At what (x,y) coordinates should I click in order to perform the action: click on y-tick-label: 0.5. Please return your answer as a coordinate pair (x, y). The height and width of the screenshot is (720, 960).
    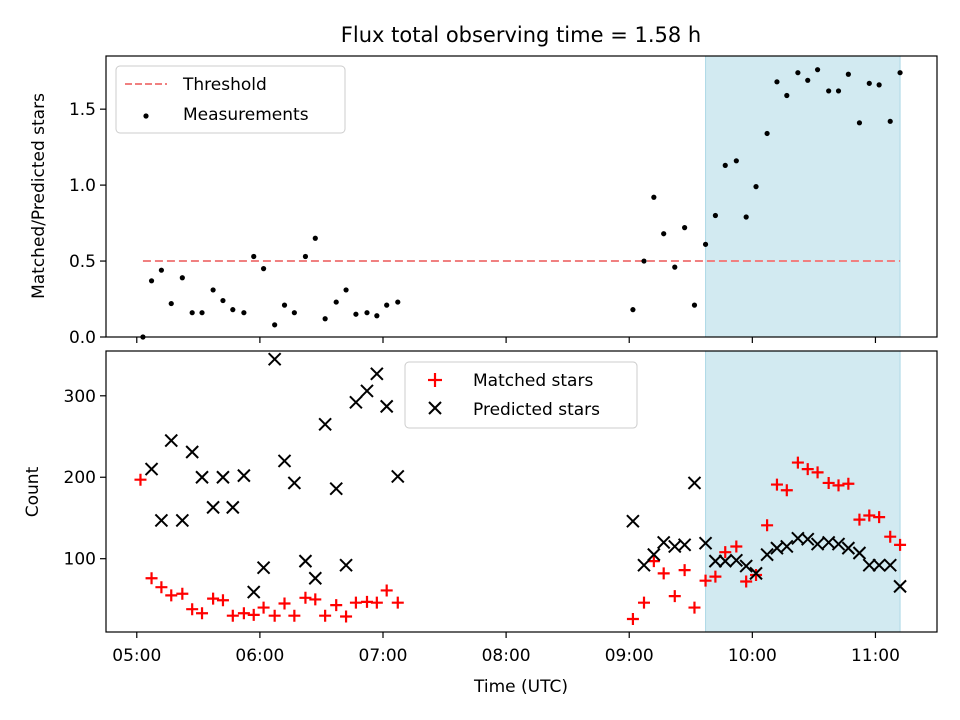
    Looking at the image, I should click on (82, 262).